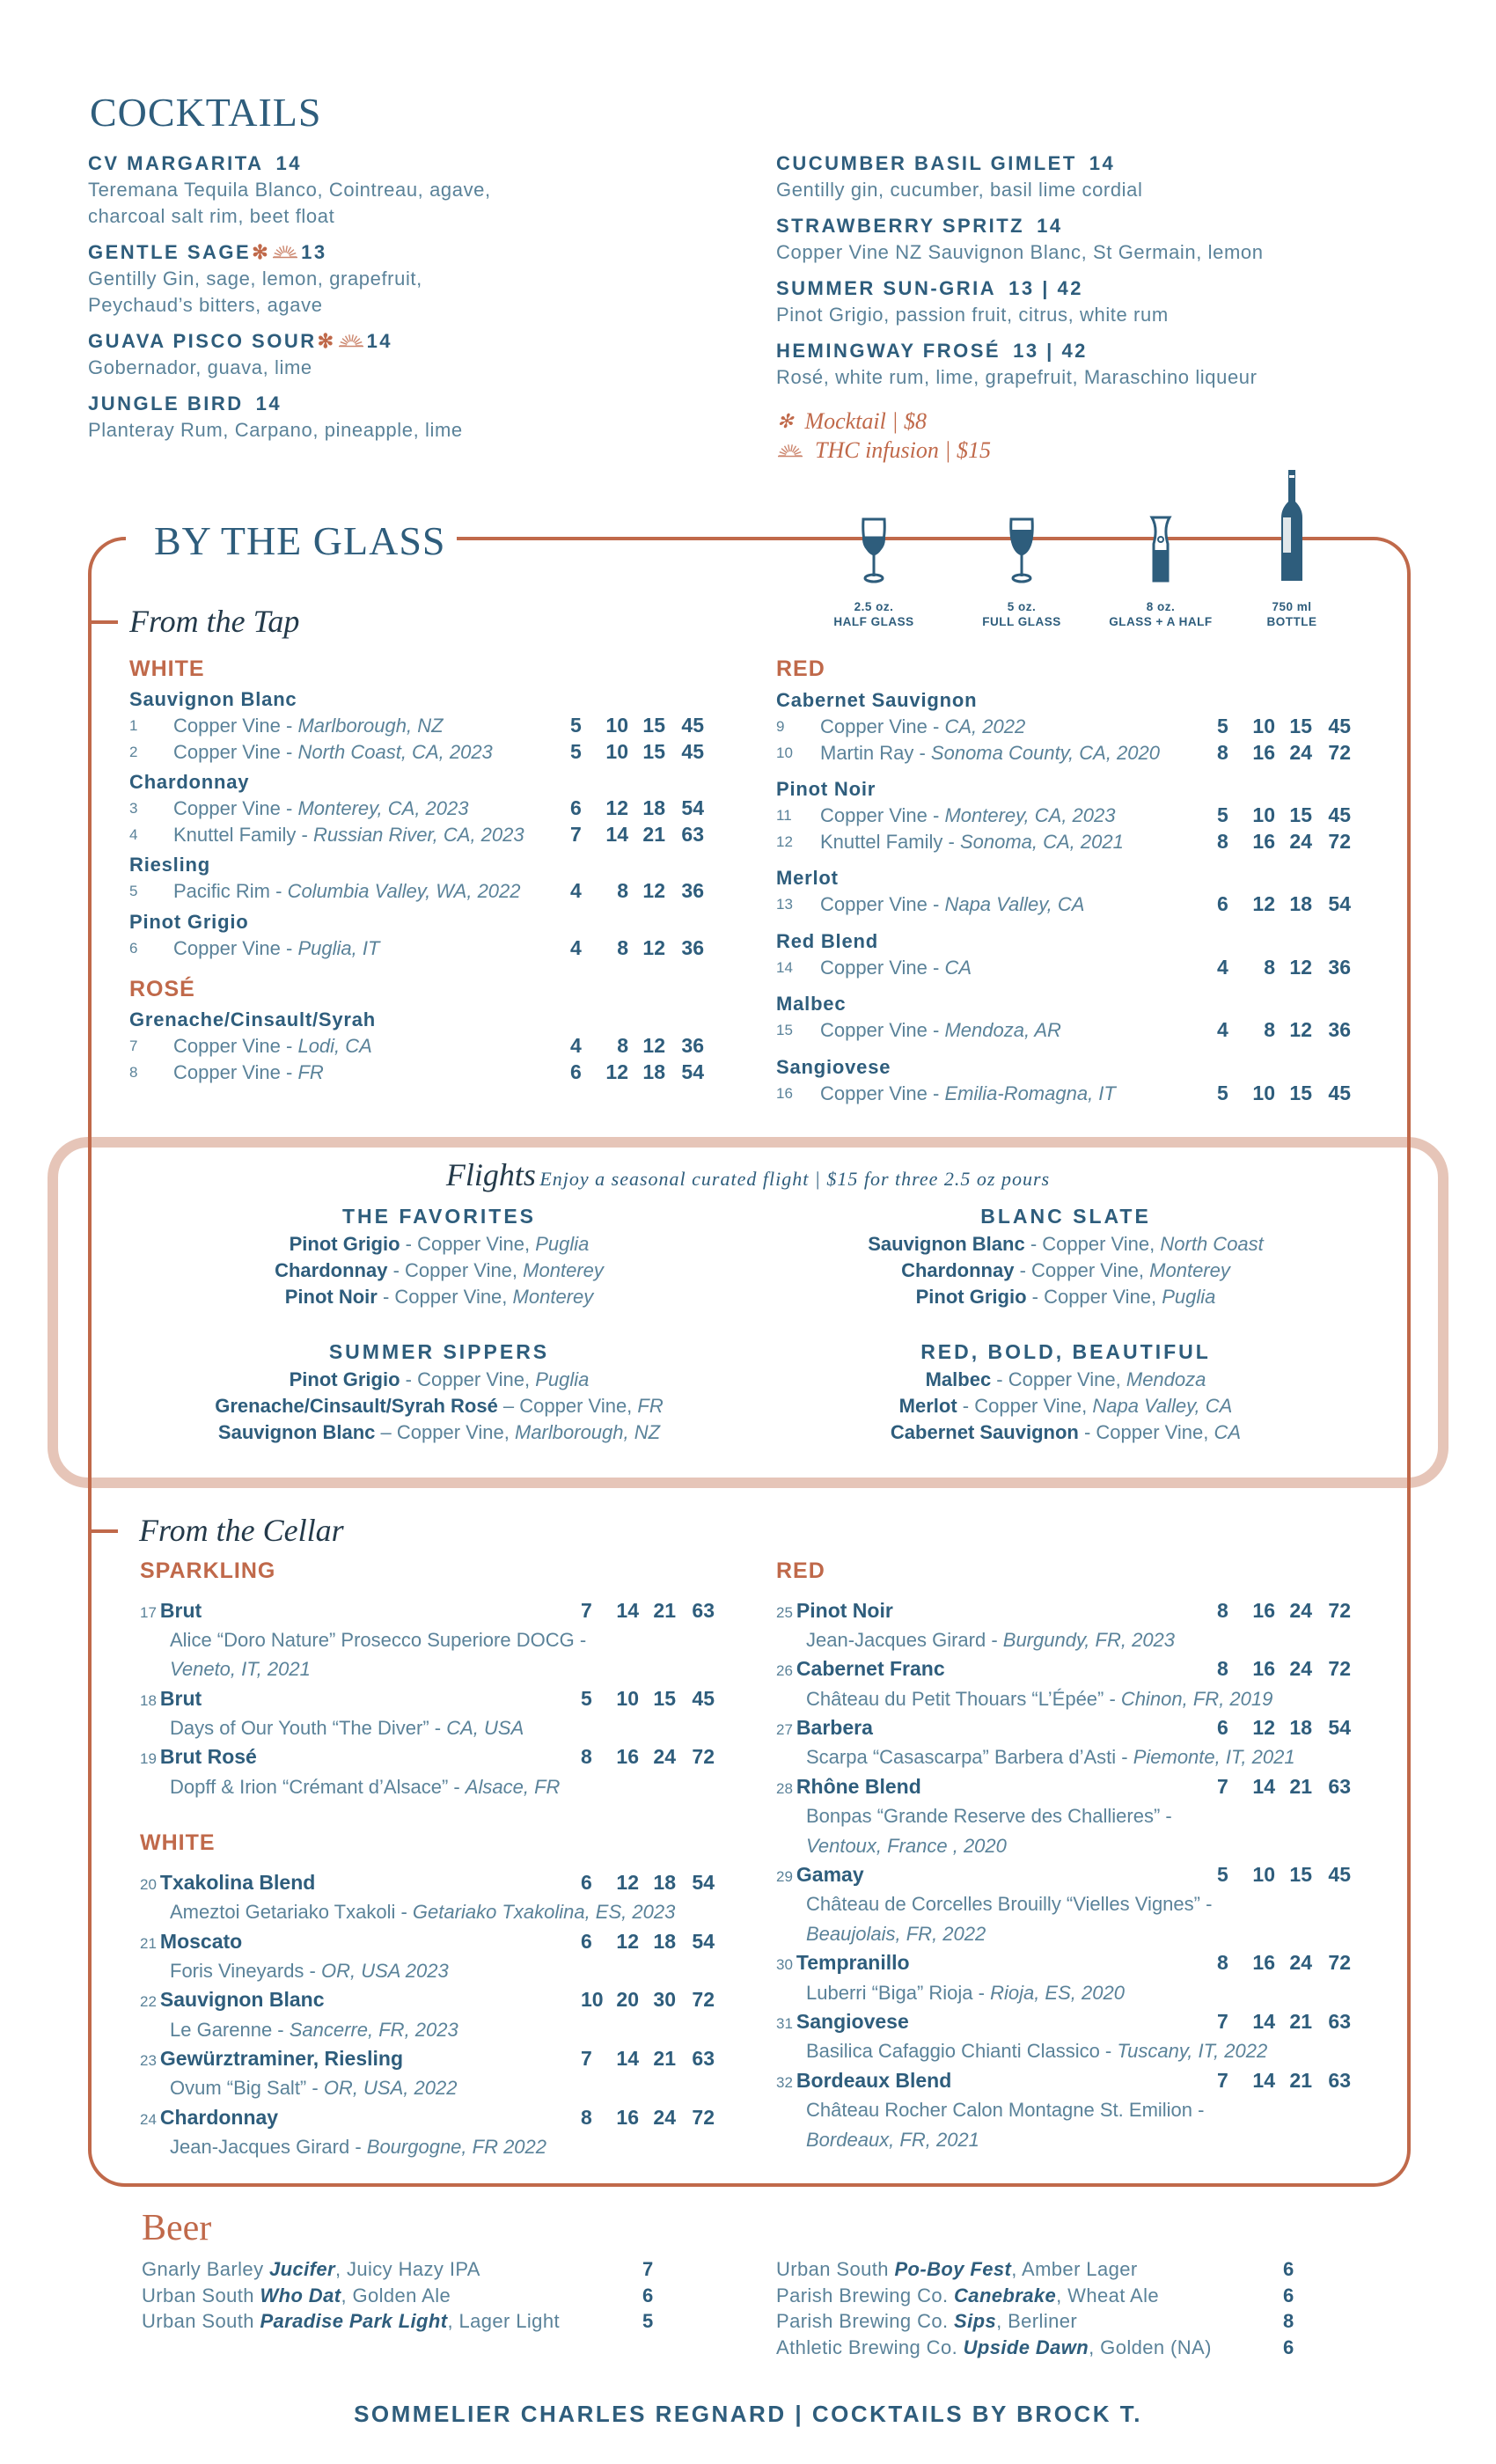 The height and width of the screenshot is (2464, 1496). What do you see at coordinates (1288, 2321) in the screenshot?
I see `beer-price: 8` at bounding box center [1288, 2321].